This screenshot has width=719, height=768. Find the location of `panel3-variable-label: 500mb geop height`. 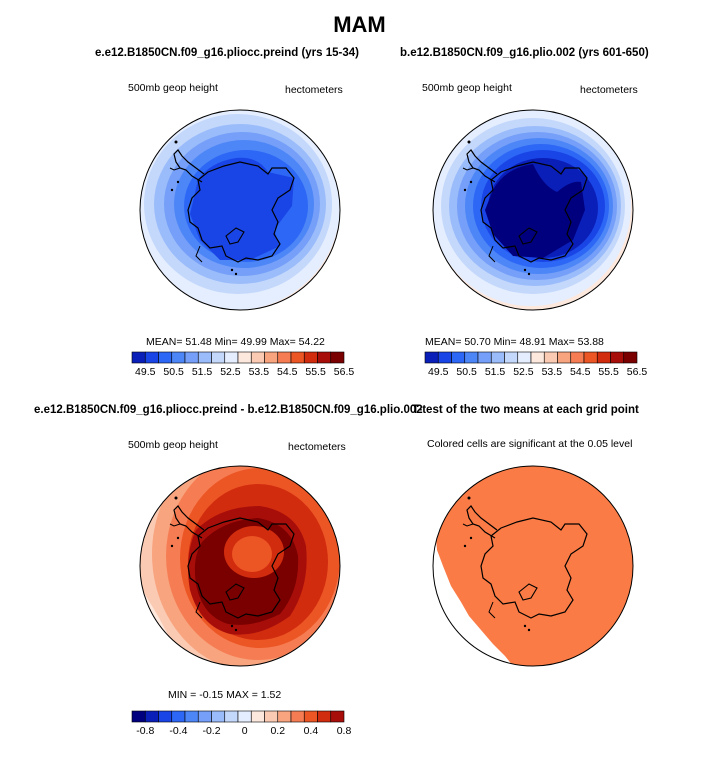

panel3-variable-label: 500mb geop height is located at coordinates (173, 445).